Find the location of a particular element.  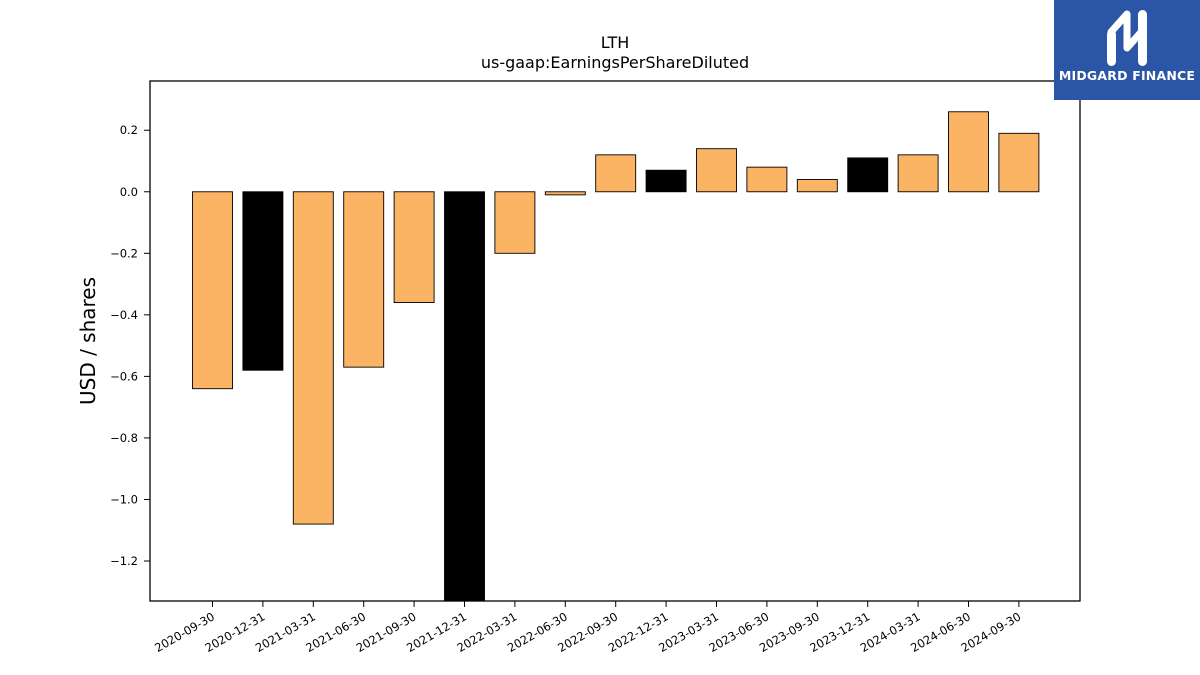

midgard-logo-icon is located at coordinates (1127, 38).